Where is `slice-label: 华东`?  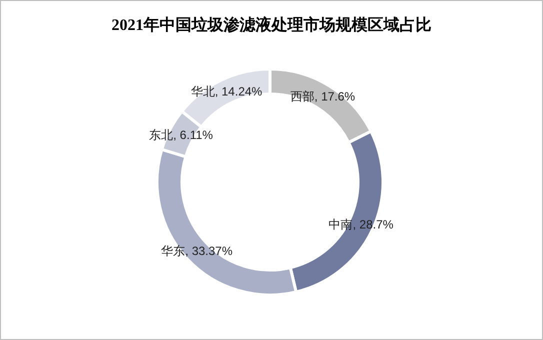
slice-label: 华东 is located at coordinates (173, 251).